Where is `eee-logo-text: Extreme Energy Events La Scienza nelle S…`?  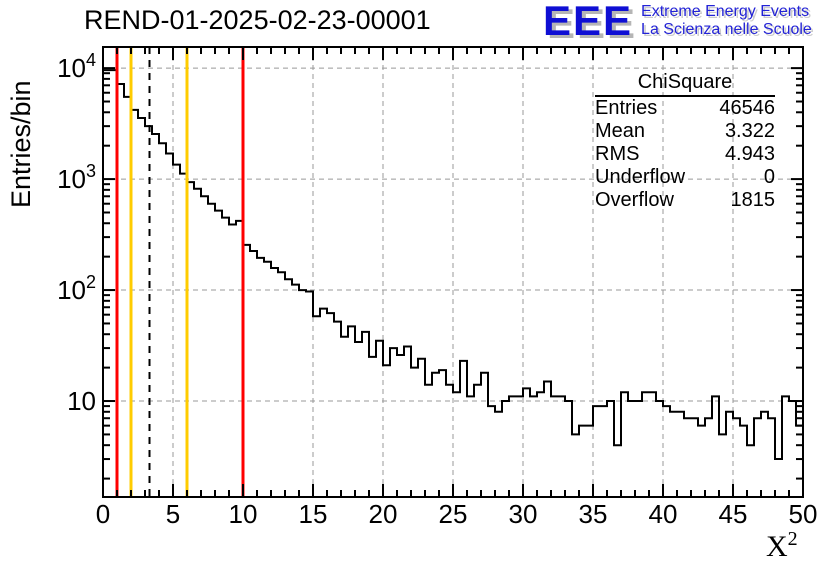
eee-logo-text: Extreme Energy Events La Scienza nelle S… is located at coordinates (726, 21).